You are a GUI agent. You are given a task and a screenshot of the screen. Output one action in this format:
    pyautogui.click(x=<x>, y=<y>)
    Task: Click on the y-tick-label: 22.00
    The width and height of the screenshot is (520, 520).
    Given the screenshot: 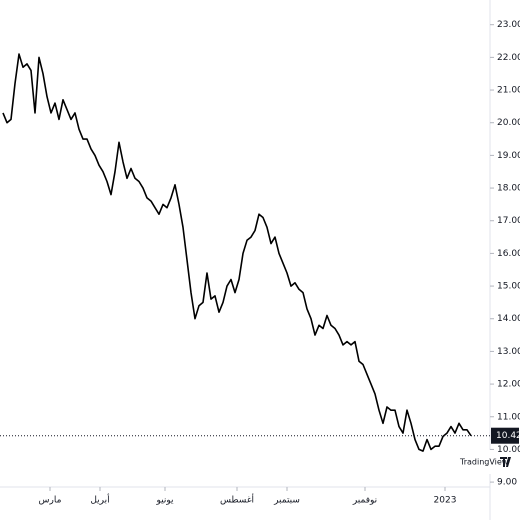 What is the action you would take?
    pyautogui.click(x=508, y=58)
    